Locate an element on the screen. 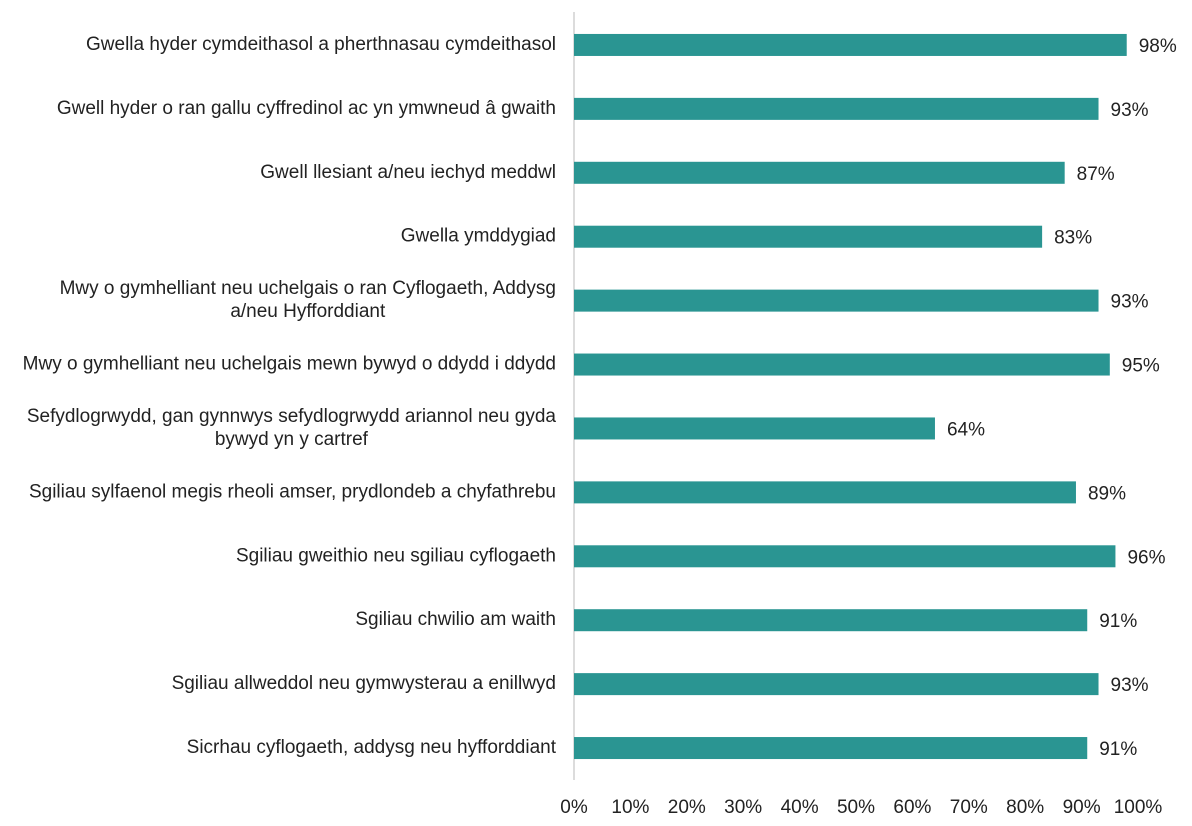  x-tick-label: 10% is located at coordinates (630, 807).